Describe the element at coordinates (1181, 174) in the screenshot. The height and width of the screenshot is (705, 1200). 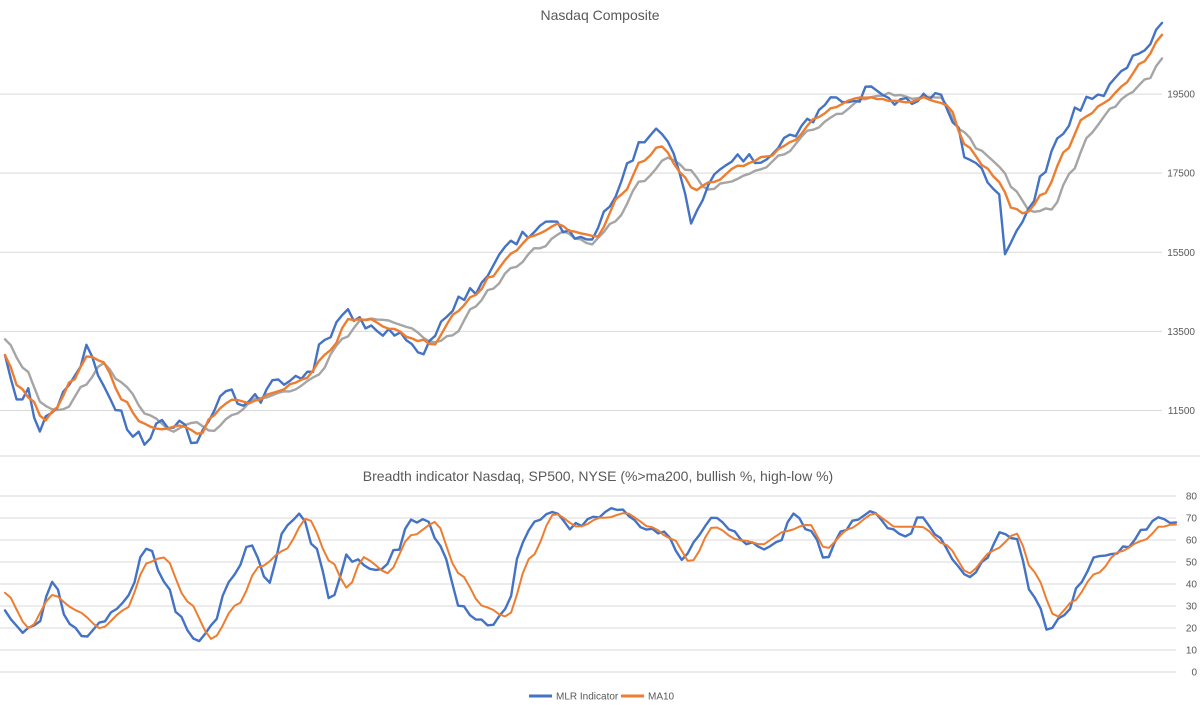
I see `nasdaq-y-tick-17500: 17500` at that location.